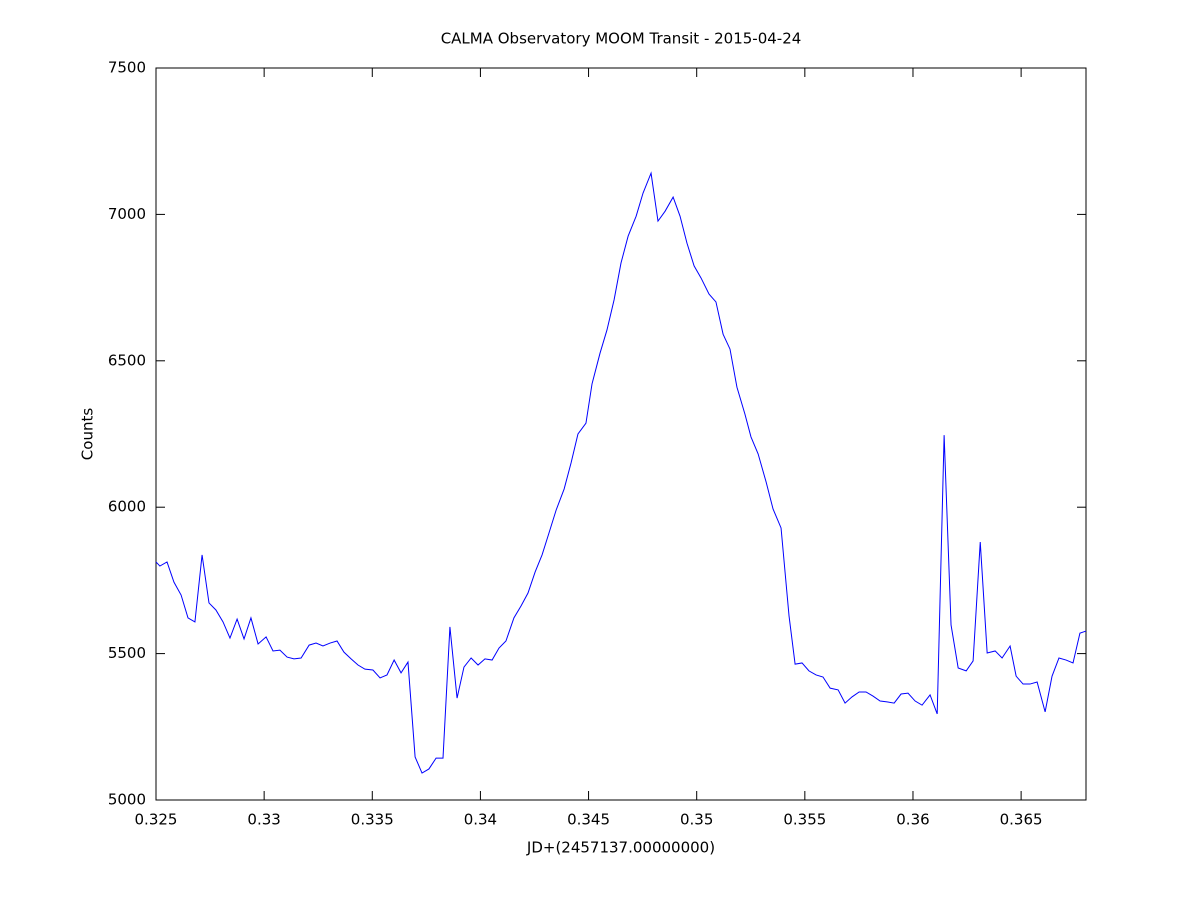 The image size is (1200, 900). Describe the element at coordinates (804, 820) in the screenshot. I see `x-tick-label: 0.355` at that location.